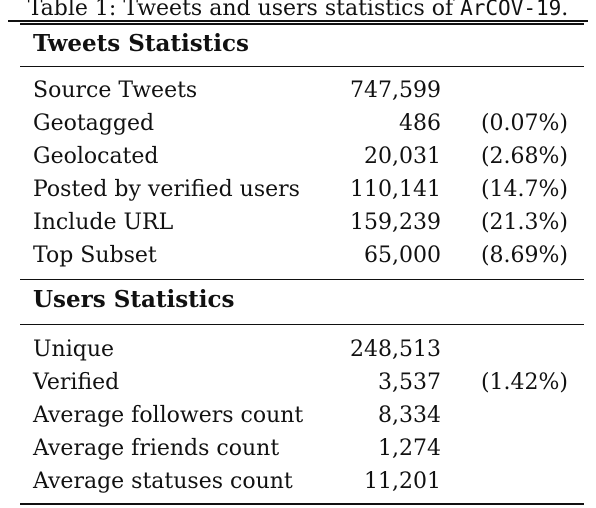 The image size is (596, 508). What do you see at coordinates (302, 504) in the screenshot?
I see `table-bottom-rule` at bounding box center [302, 504].